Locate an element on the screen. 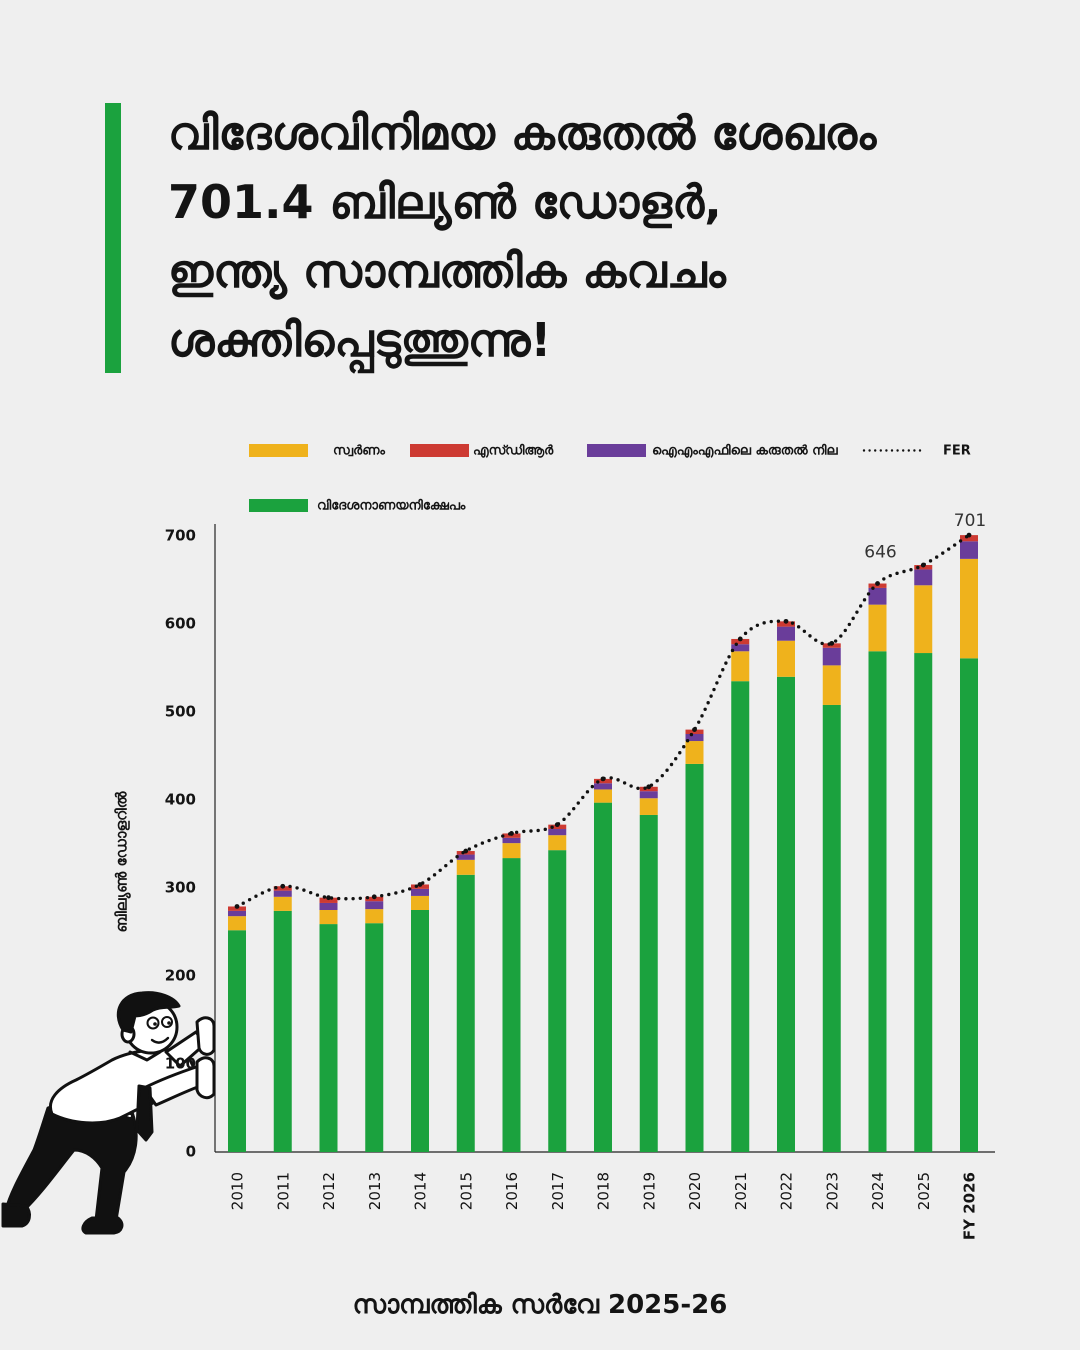 Image resolution: width=1080 pixels, height=1350 pixels. headline-line-1: വിദേശവിനിമയ കരുതൽ ശേഖരം is located at coordinates (522, 133).